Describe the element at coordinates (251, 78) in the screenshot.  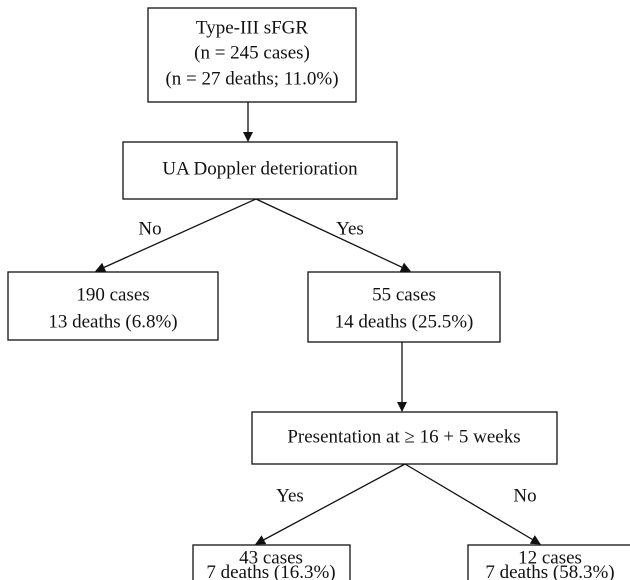
I see `node-text: (n = 27 deaths; 11.0%)` at that location.